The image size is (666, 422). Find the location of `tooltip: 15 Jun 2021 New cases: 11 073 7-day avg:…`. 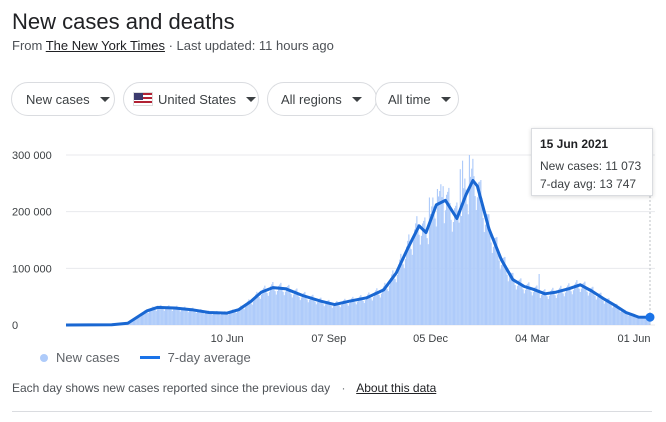

tooltip: 15 Jun 2021 New cases: 11 073 7-day avg:… is located at coordinates (592, 162).